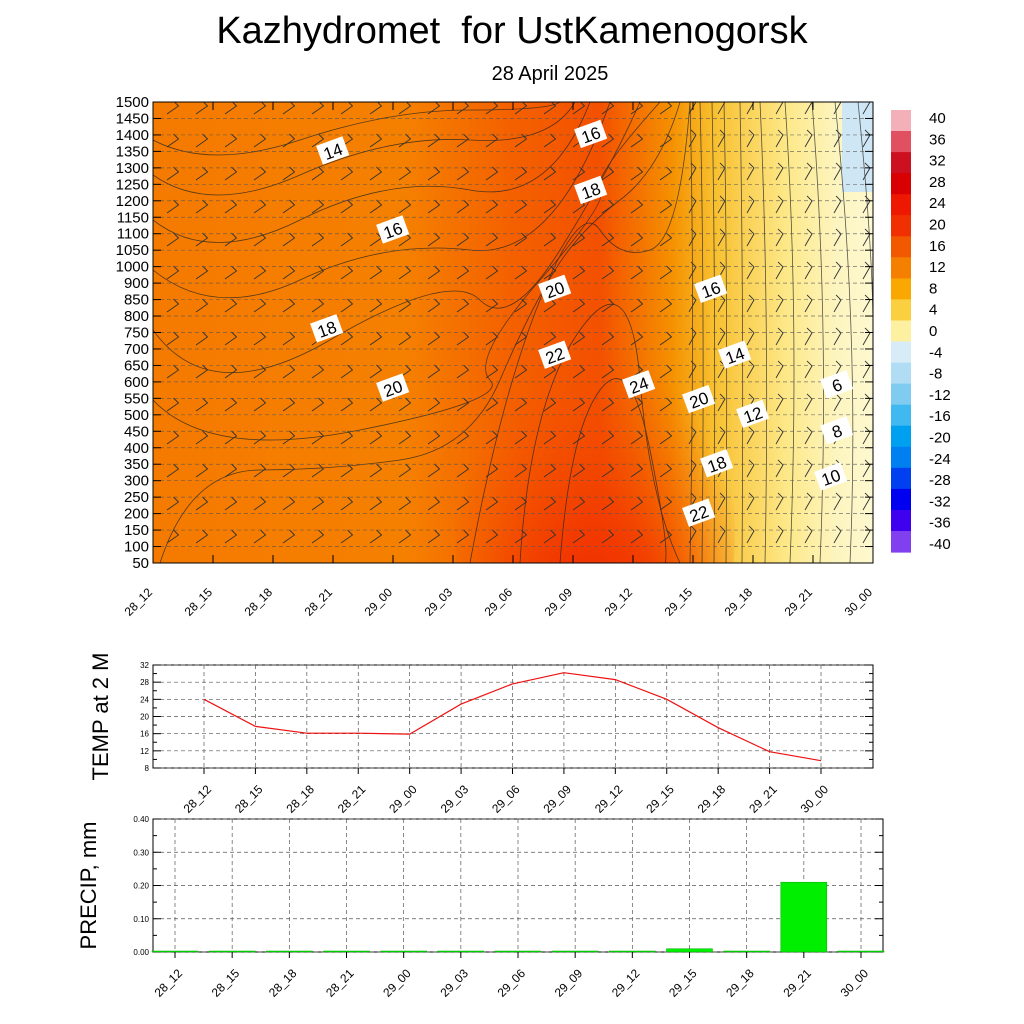 This screenshot has height=1024, width=1024. I want to click on y-tick-label: 1000, so click(132, 267).